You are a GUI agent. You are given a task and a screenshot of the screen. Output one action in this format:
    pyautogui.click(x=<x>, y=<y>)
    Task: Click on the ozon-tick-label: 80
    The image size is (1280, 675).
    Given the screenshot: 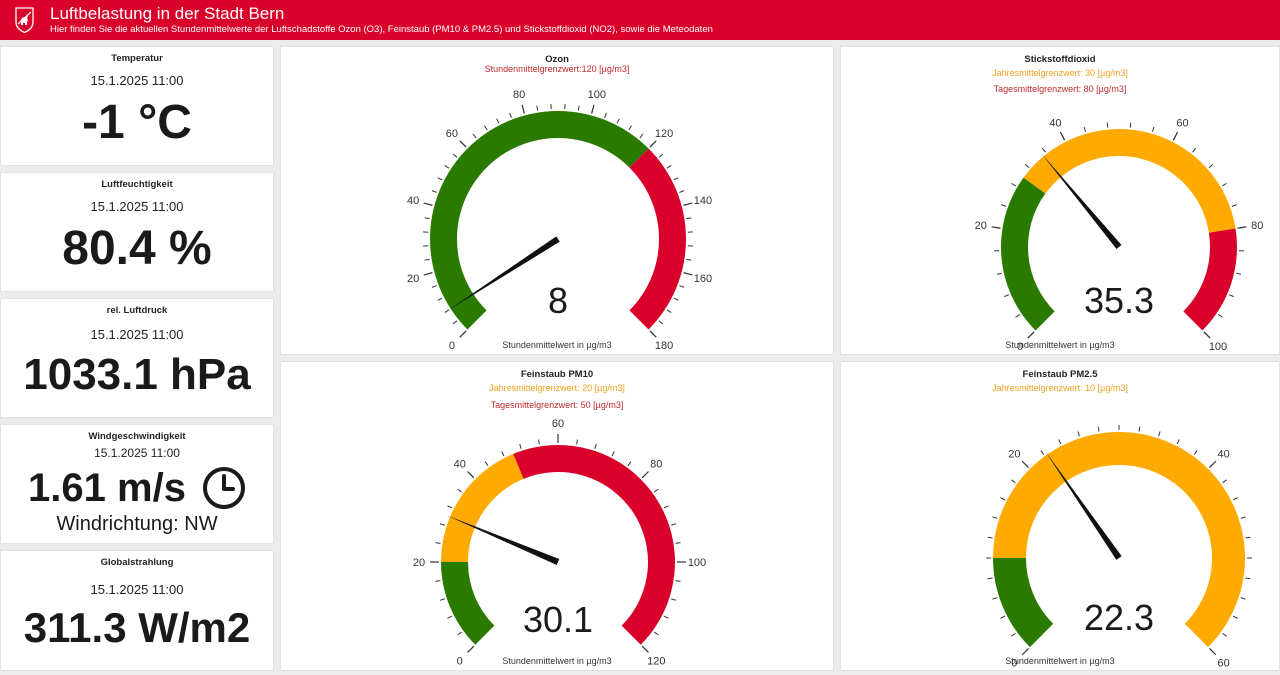 What is the action you would take?
    pyautogui.click(x=519, y=95)
    